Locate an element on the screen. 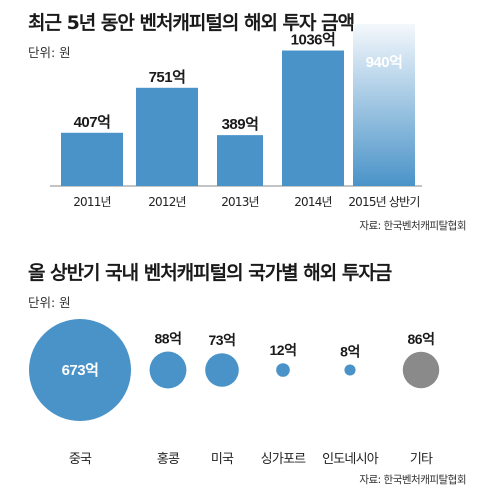 The height and width of the screenshot is (496, 480). bubble-value-label: 8억 is located at coordinates (350, 351).